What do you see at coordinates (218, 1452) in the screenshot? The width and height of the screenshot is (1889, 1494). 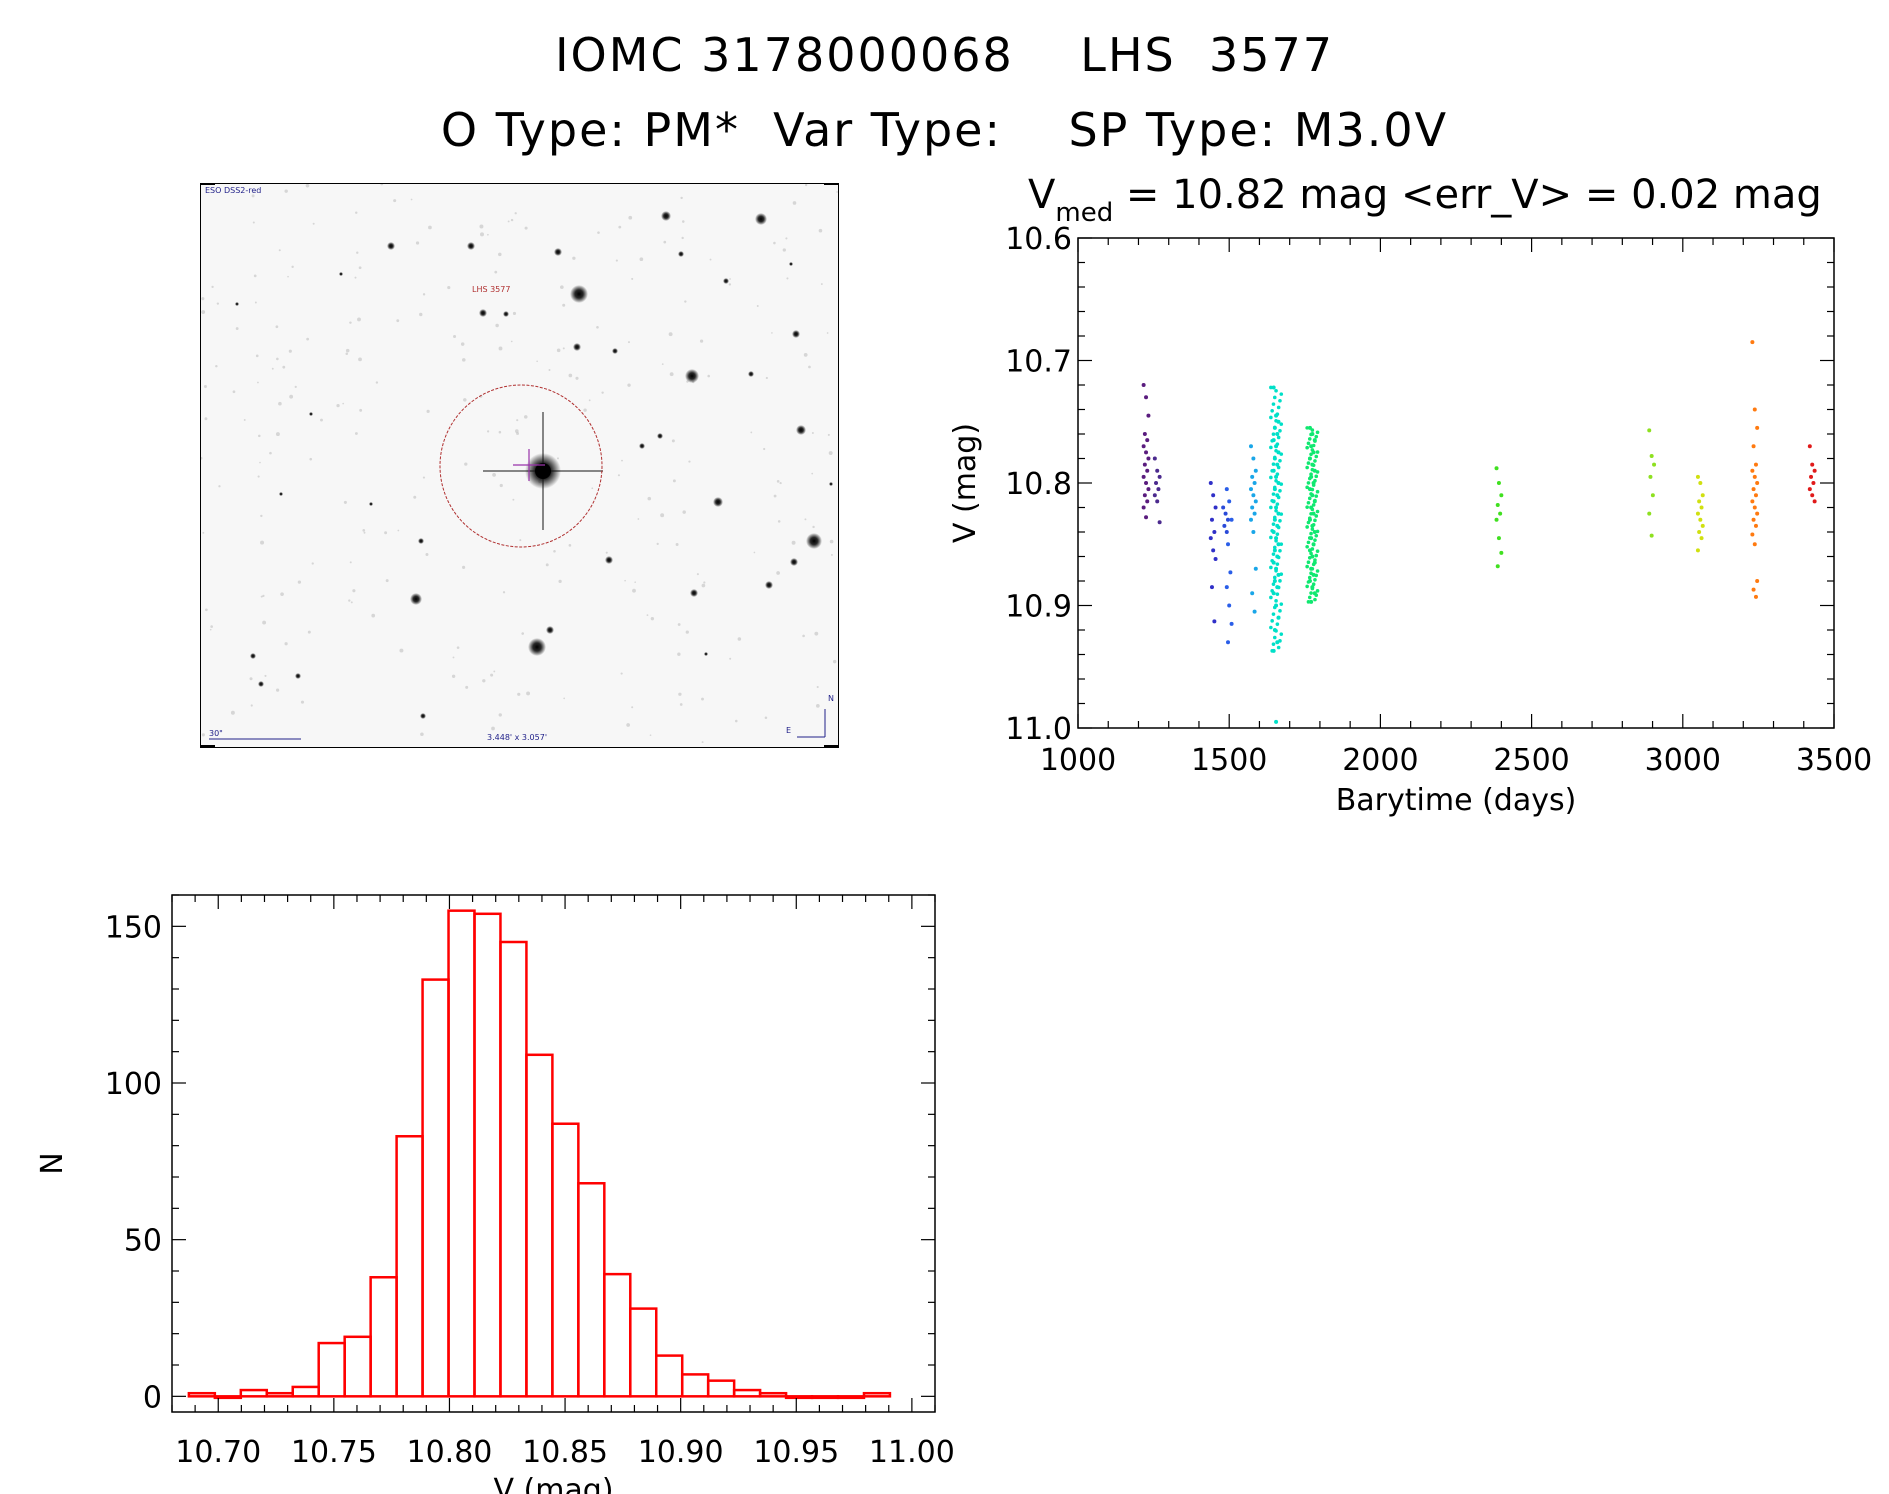 I see `histogram-xtick-label: 10.70` at bounding box center [218, 1452].